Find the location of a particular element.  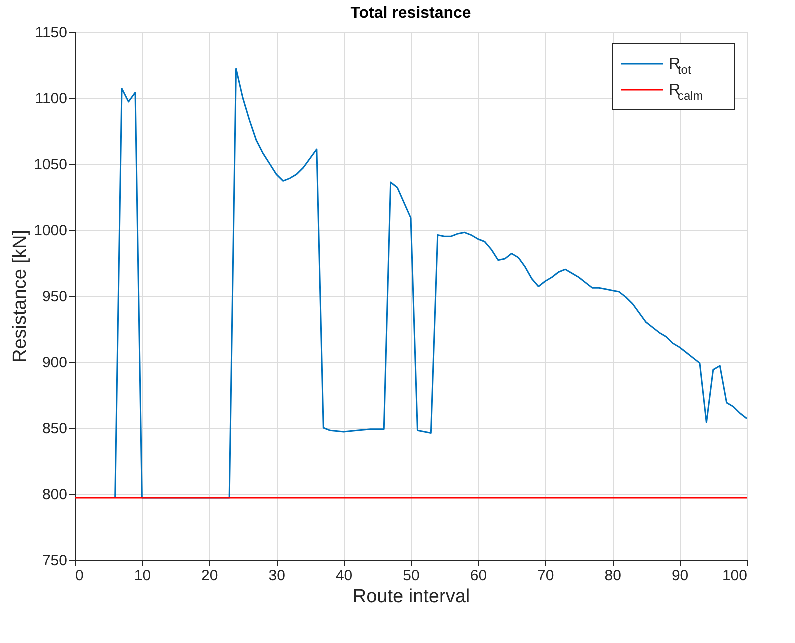

y-tick-label: 850 is located at coordinates (55, 429).